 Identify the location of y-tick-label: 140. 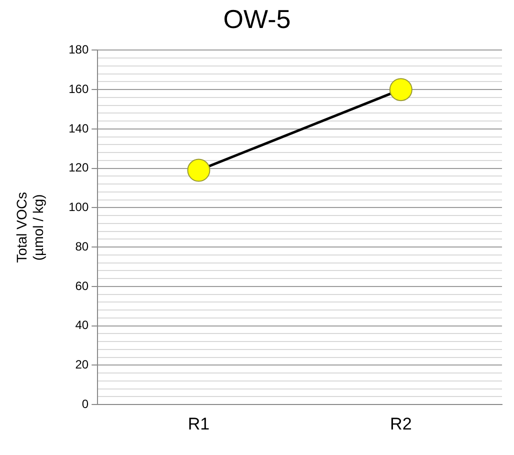
(78, 128).